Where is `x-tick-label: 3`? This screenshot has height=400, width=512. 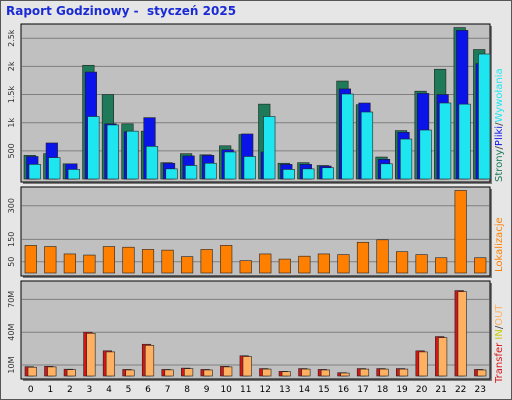
x-tick-label: 3 is located at coordinates (90, 390).